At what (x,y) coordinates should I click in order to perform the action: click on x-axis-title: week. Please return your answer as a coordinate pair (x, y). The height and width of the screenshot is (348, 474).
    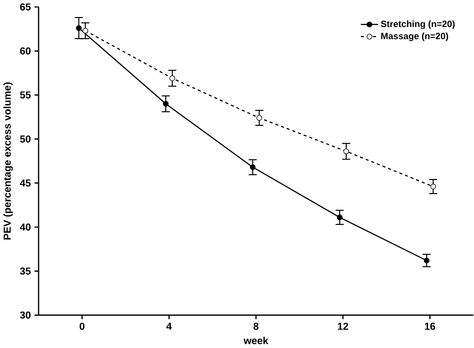
    Looking at the image, I should click on (256, 340).